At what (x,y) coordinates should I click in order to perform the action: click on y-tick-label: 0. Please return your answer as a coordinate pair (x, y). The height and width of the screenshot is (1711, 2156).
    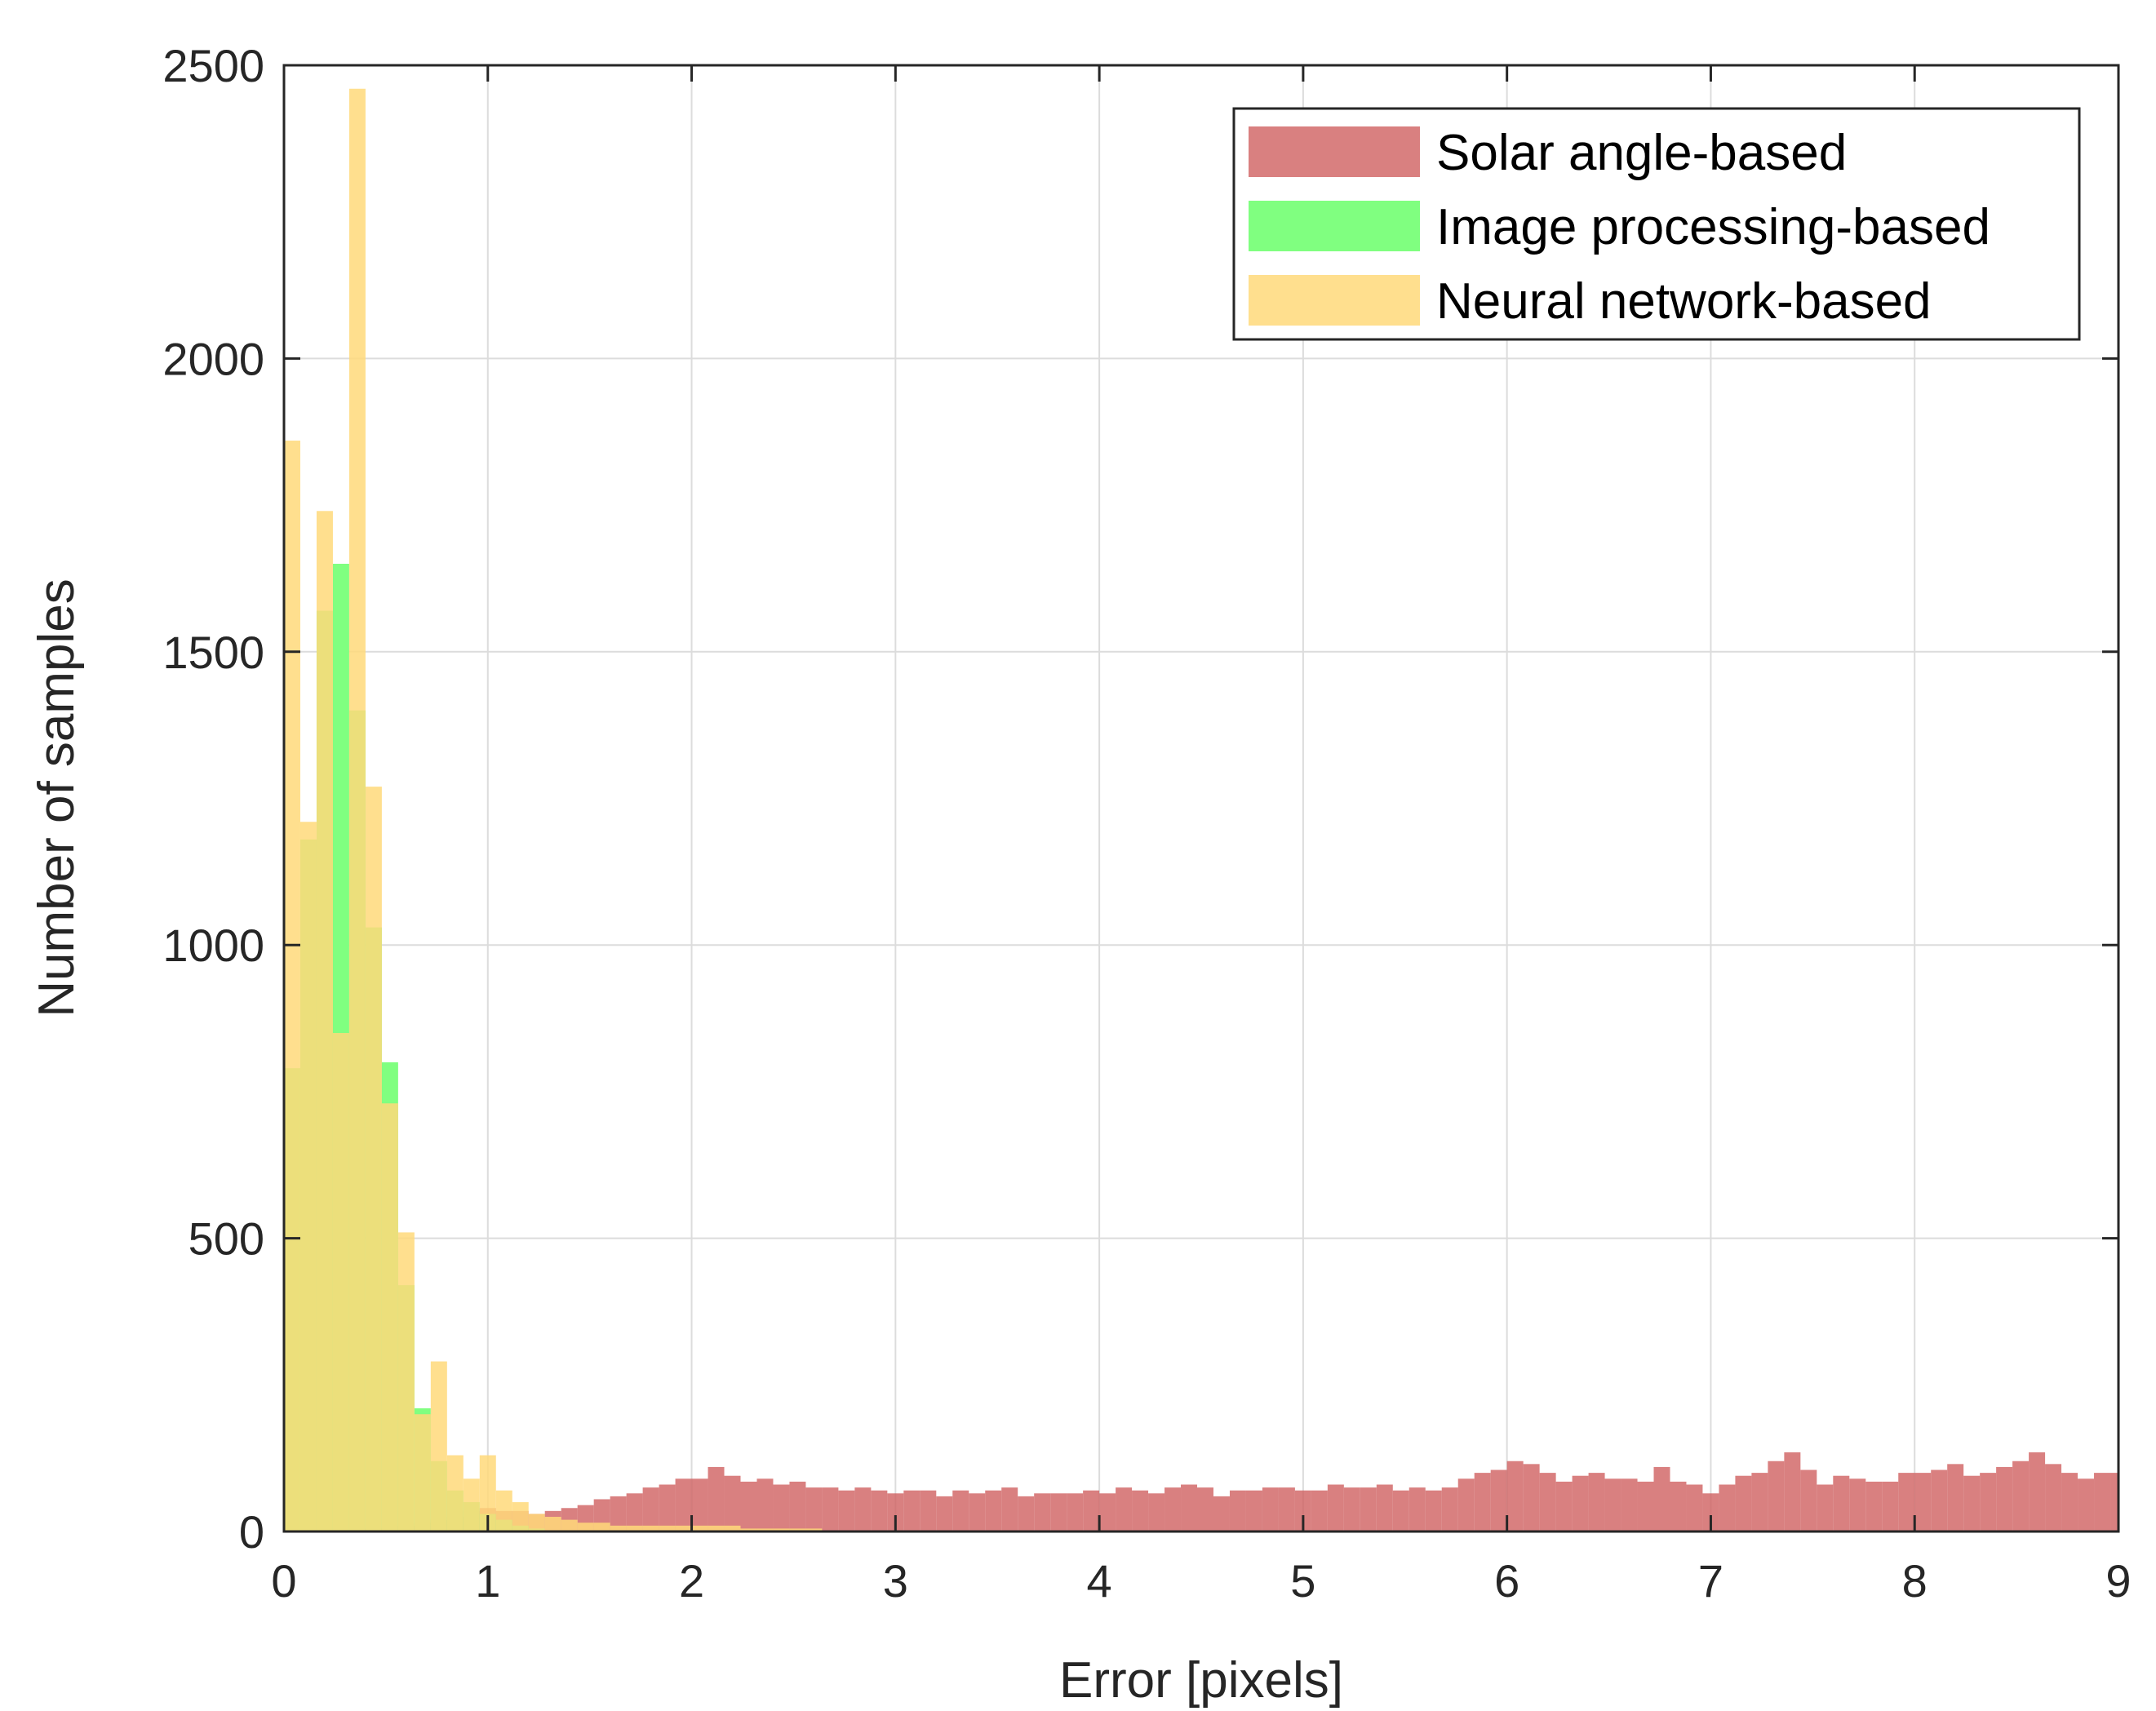
    Looking at the image, I should click on (251, 1532).